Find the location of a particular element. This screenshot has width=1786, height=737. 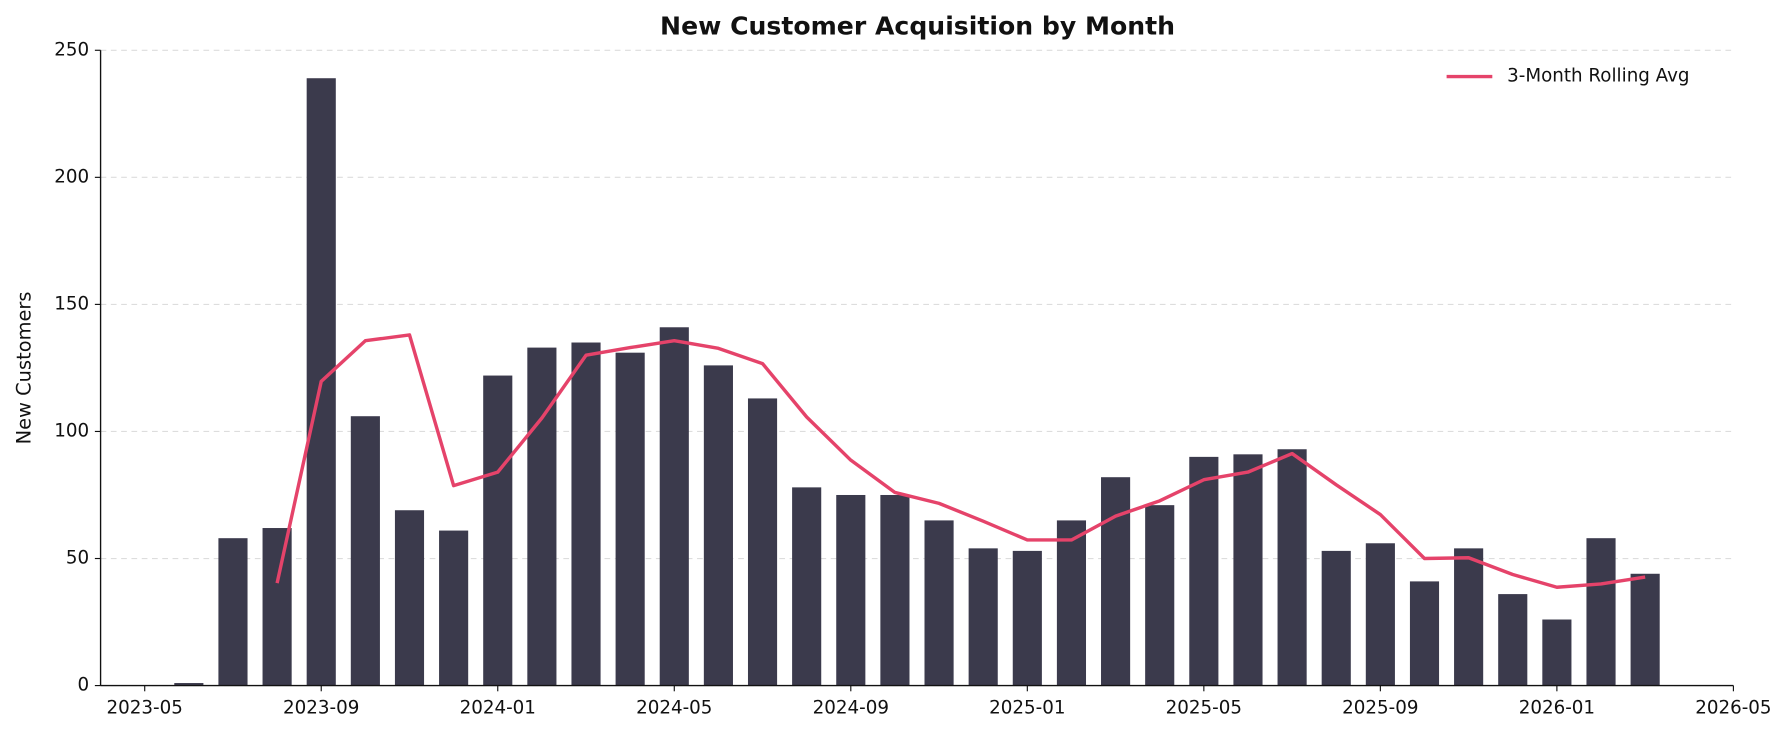

x-tick-label: 2026-05 is located at coordinates (1733, 707).